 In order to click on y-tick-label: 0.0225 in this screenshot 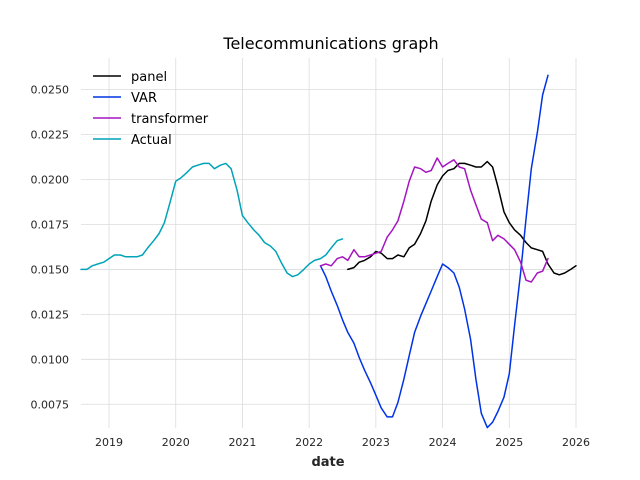, I will do `click(50, 135)`.